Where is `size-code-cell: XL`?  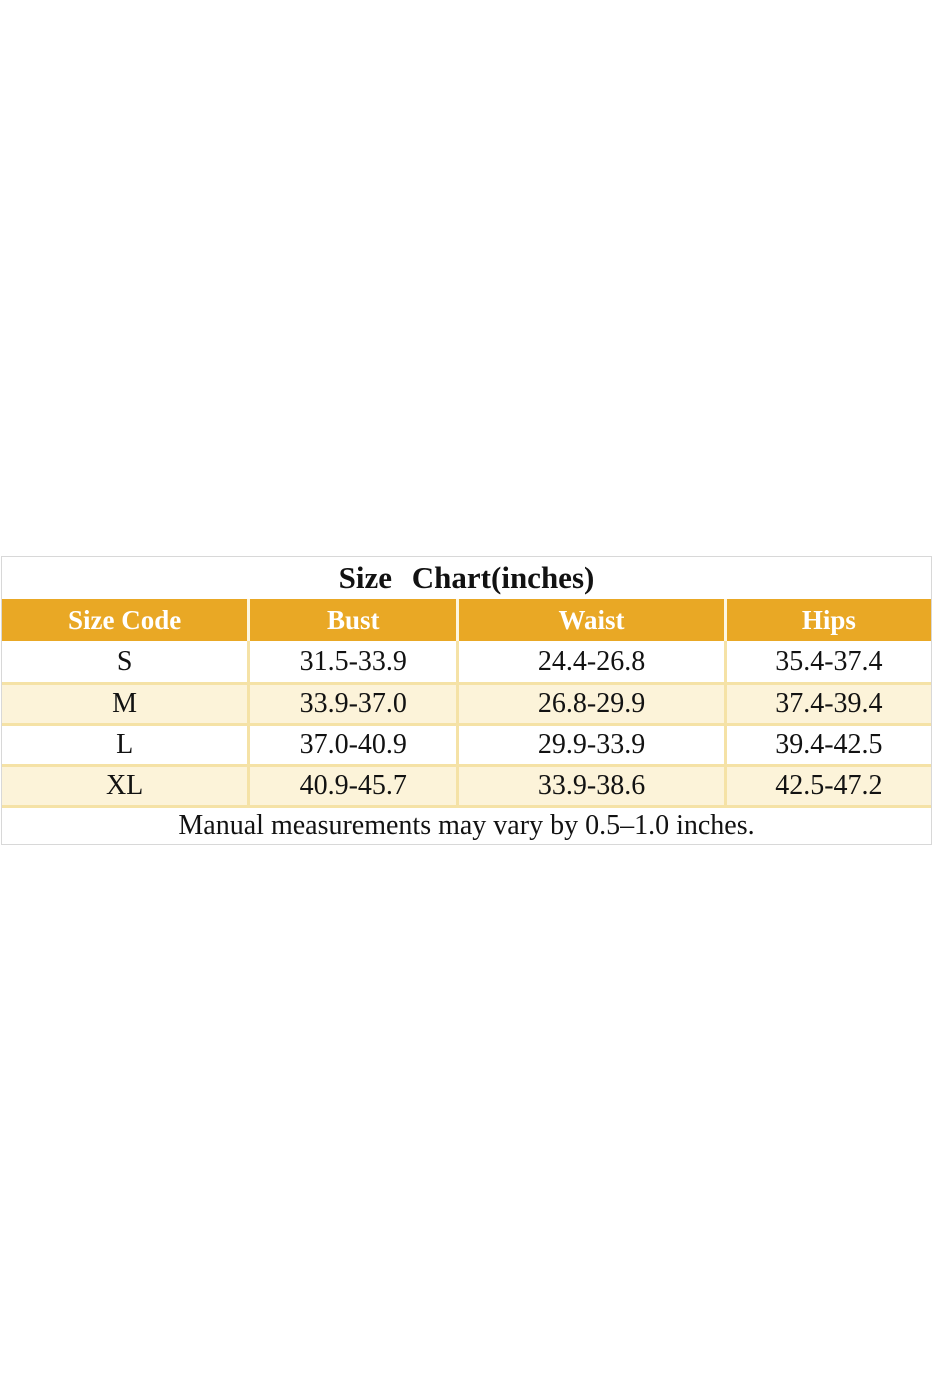 size-code-cell: XL is located at coordinates (125, 784).